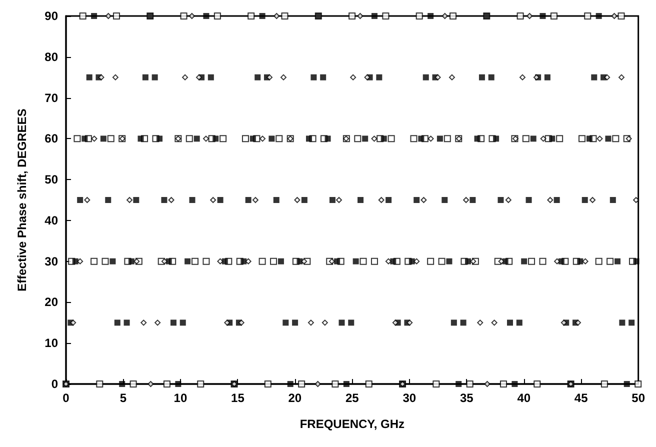 The height and width of the screenshot is (447, 656). What do you see at coordinates (51, 16) in the screenshot?
I see `y-tick-label: 90` at bounding box center [51, 16].